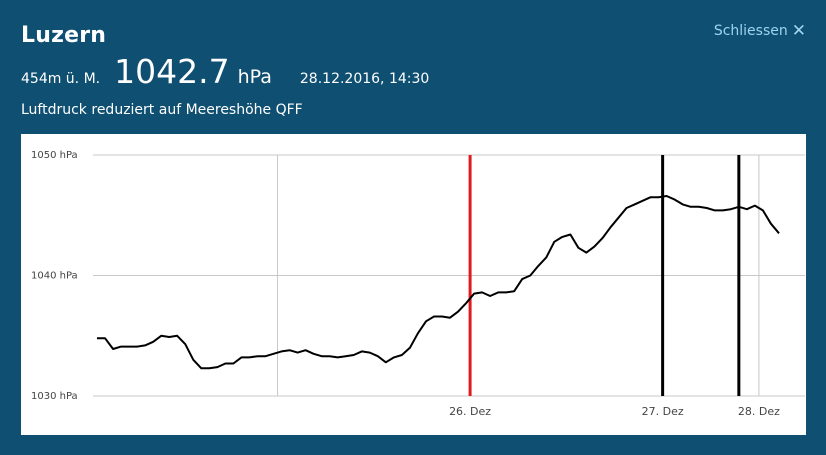 The height and width of the screenshot is (455, 826). Describe the element at coordinates (750, 31) in the screenshot. I see `close-label: Schliessen` at that location.